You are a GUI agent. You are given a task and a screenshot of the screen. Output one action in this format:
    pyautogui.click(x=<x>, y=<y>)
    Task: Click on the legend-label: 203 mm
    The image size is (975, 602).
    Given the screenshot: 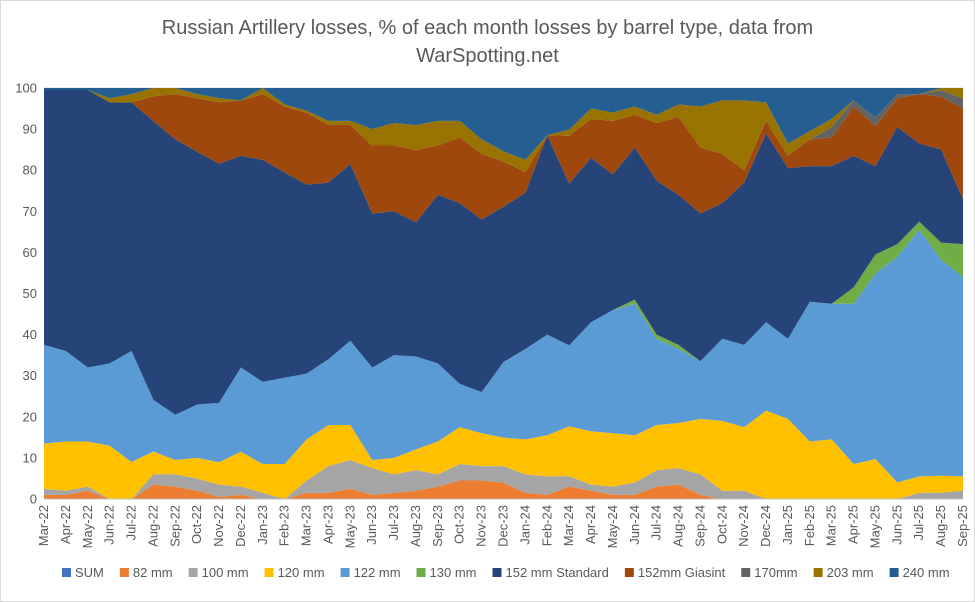 What is the action you would take?
    pyautogui.click(x=850, y=572)
    